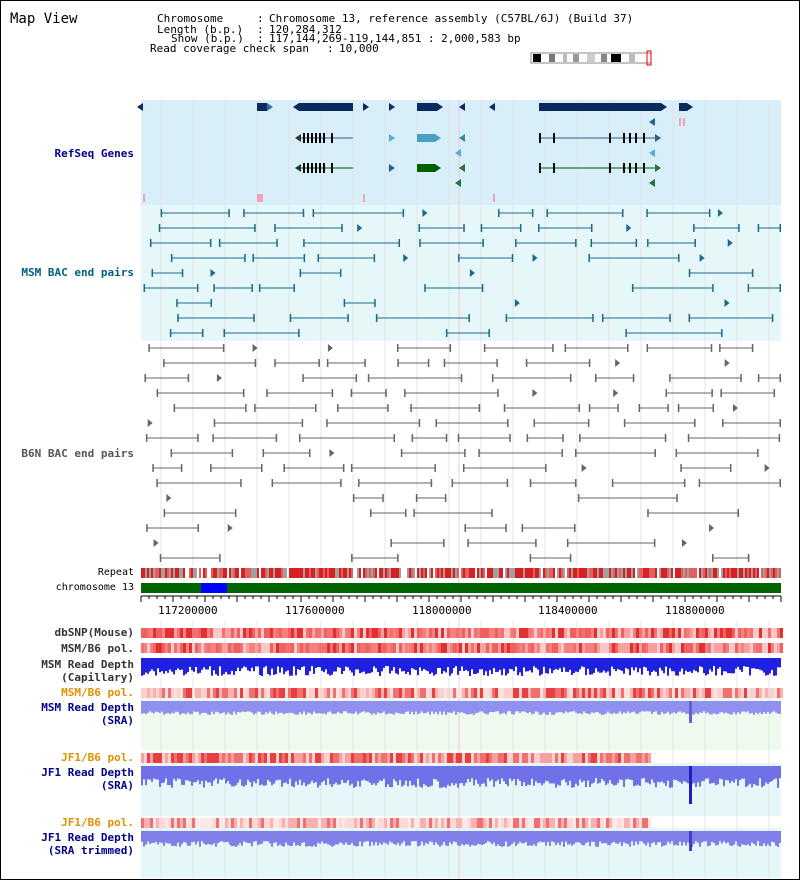 This screenshot has height=880, width=800. What do you see at coordinates (77, 453) in the screenshot?
I see `track-label-b6n-bac: B6N BAC end pairs` at bounding box center [77, 453].